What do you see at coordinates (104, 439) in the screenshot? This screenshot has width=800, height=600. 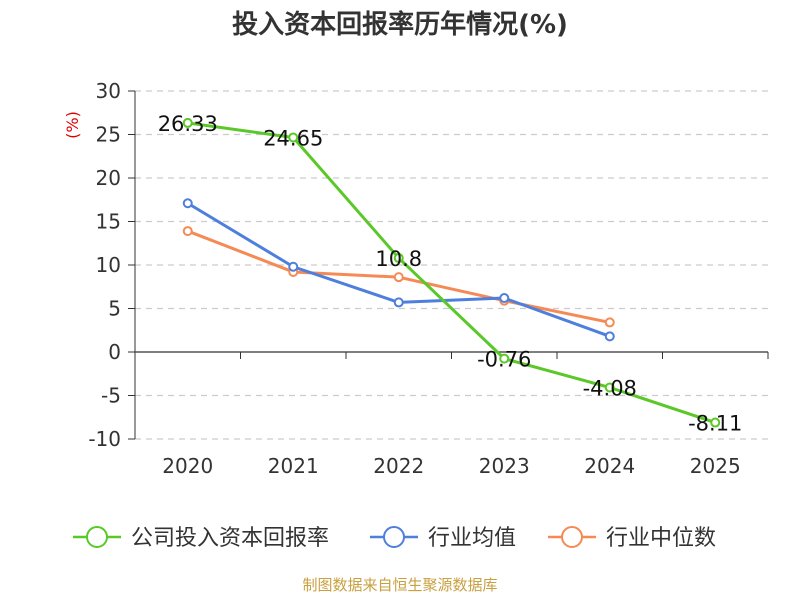 I see `y-tick-label: -10` at bounding box center [104, 439].